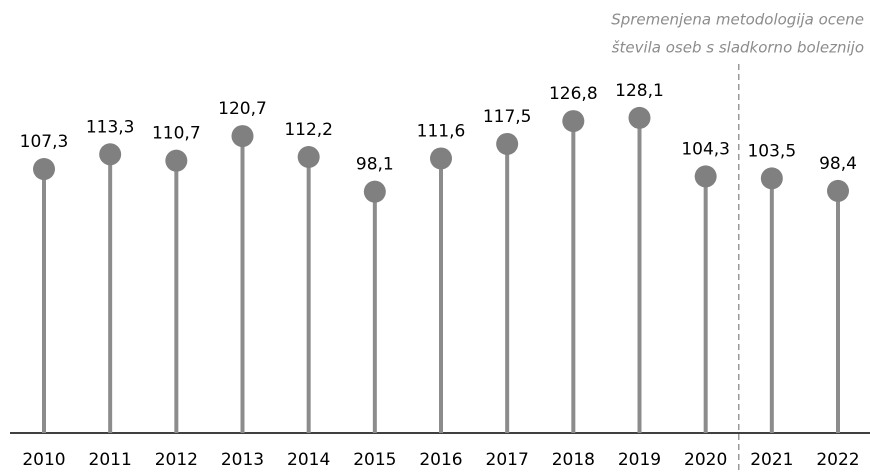 This screenshot has width=870, height=474. I want to click on x-tick-label: 2010, so click(43, 460).